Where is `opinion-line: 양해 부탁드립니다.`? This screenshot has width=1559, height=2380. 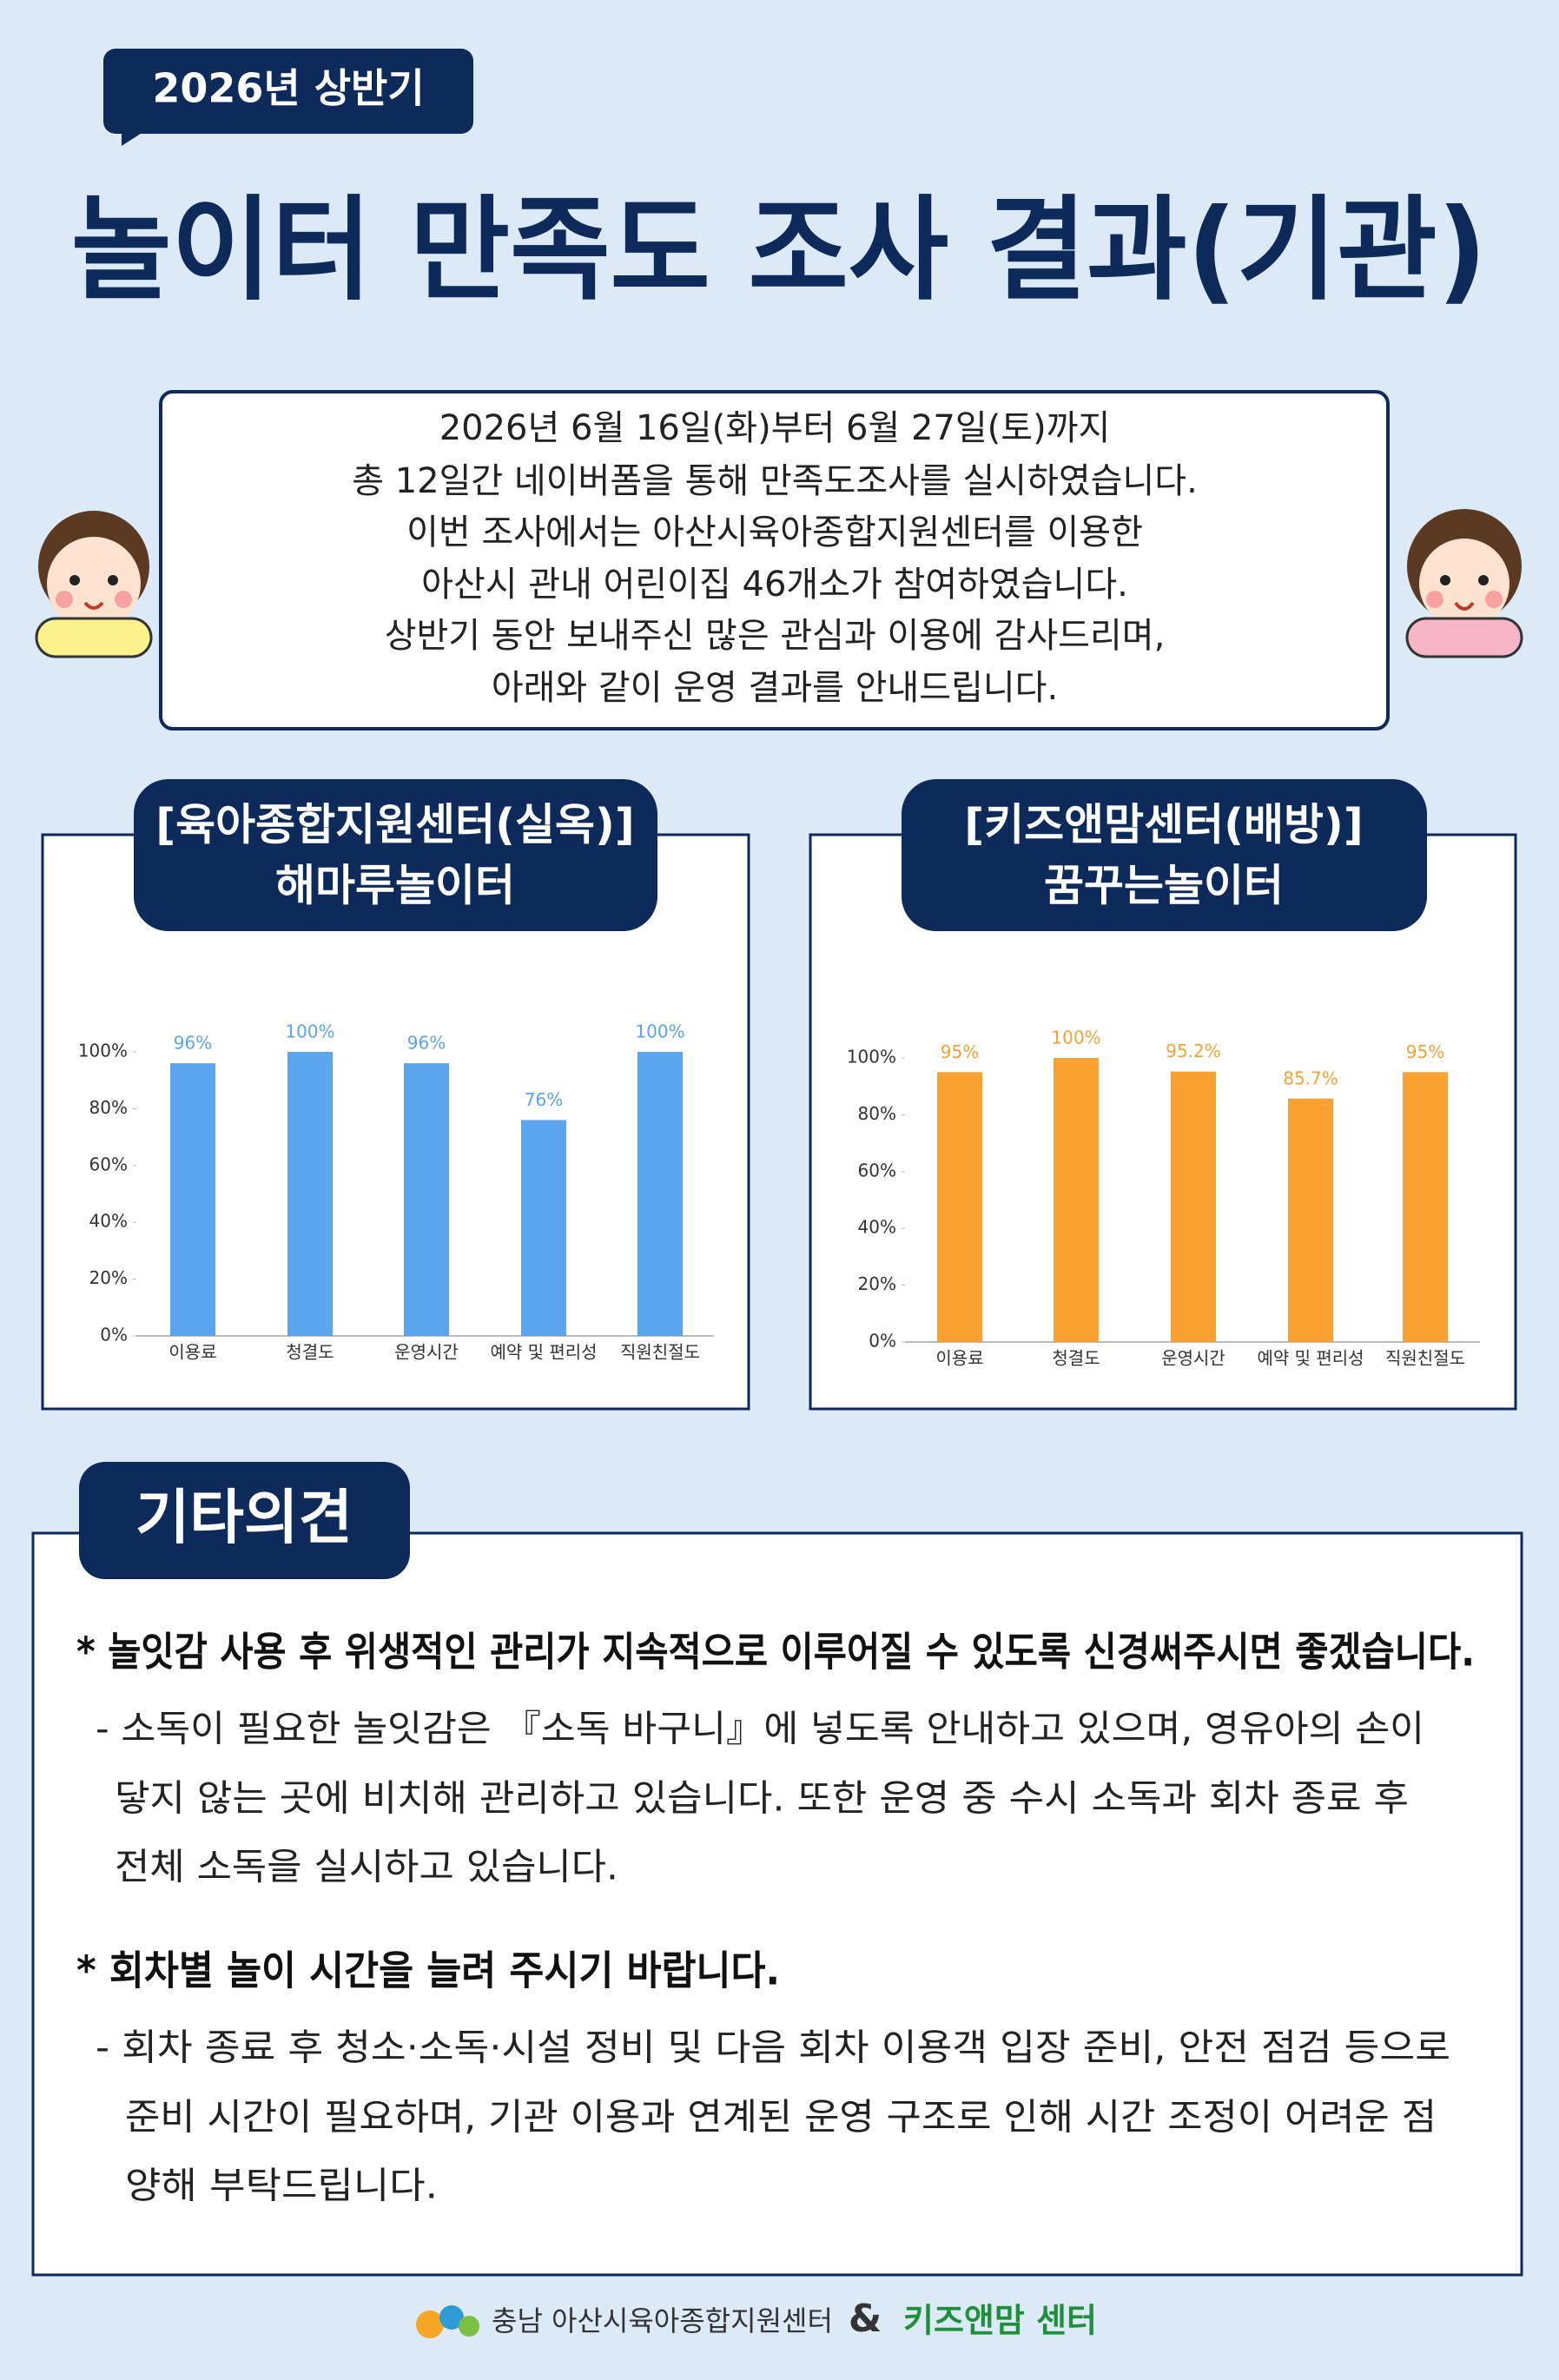
opinion-line: 양해 부탁드립니다. is located at coordinates (281, 2186).